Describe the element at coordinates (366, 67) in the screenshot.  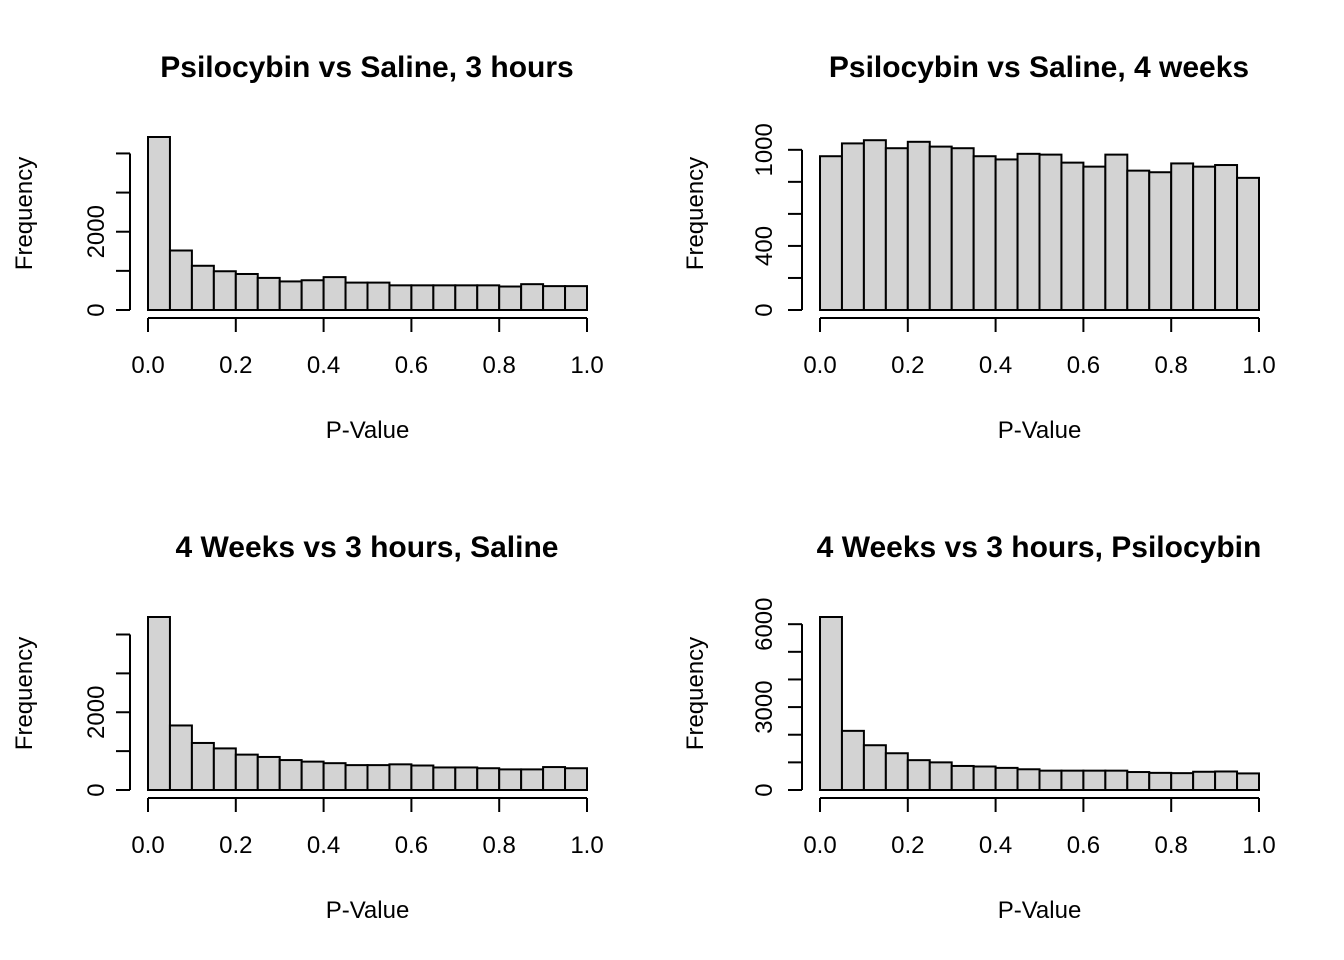
I see `chart-title: Psilocybin vs Saline, 3 hours` at that location.